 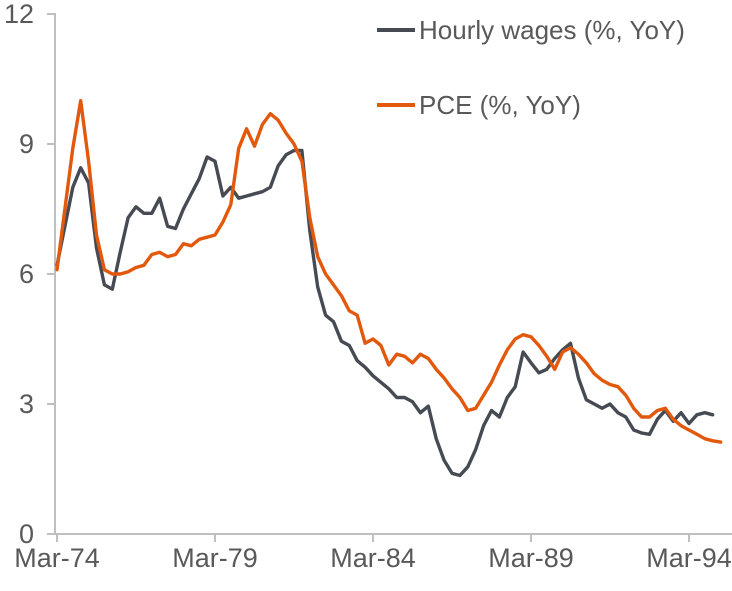 What do you see at coordinates (18, 14) in the screenshot?
I see `y-axis-label: 12` at bounding box center [18, 14].